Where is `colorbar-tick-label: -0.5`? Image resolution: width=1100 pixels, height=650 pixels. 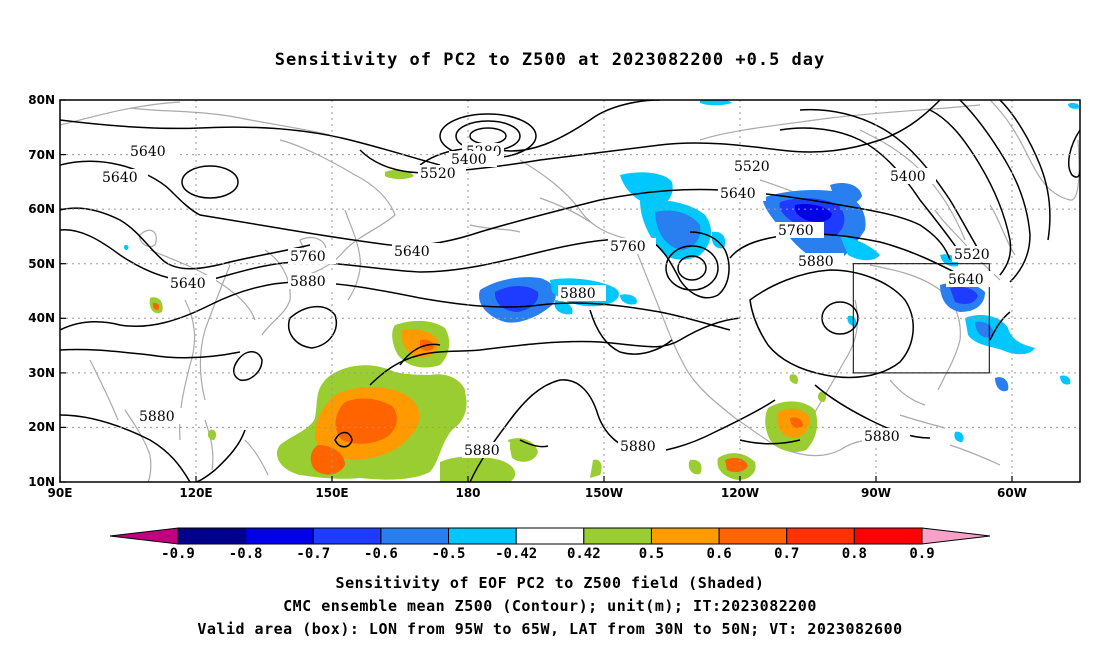 colorbar-tick-label: -0.5 is located at coordinates (449, 553).